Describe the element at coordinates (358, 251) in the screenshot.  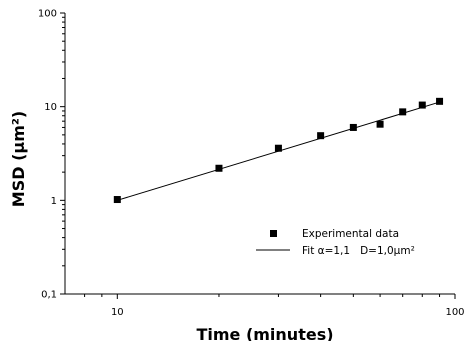
I see `legend-label-fit: Fit α=1,1 D=1,0µm²` at that location.